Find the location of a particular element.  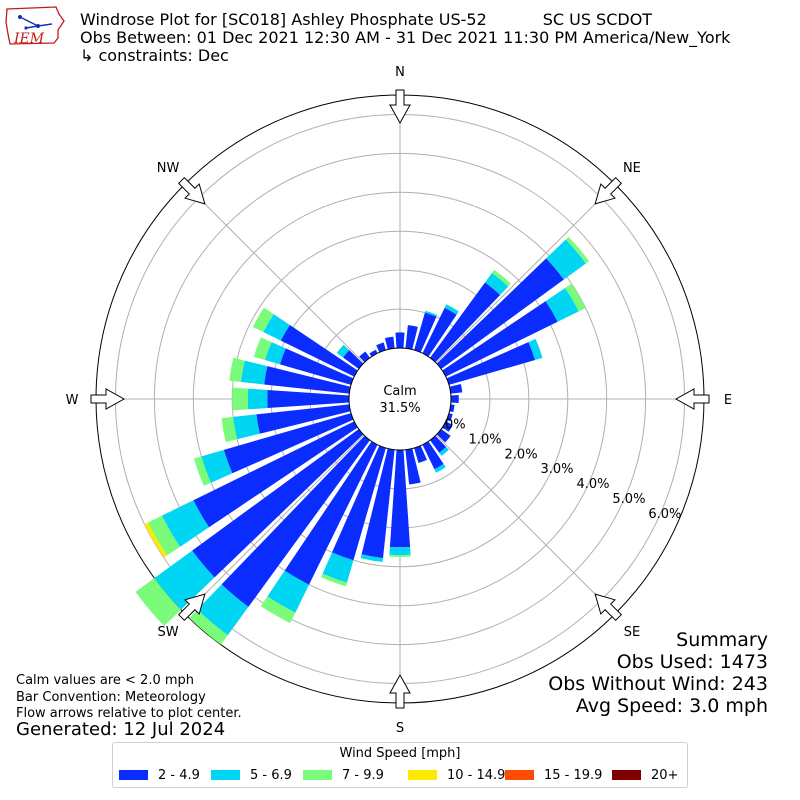

calm-label: Calm is located at coordinates (399, 391).